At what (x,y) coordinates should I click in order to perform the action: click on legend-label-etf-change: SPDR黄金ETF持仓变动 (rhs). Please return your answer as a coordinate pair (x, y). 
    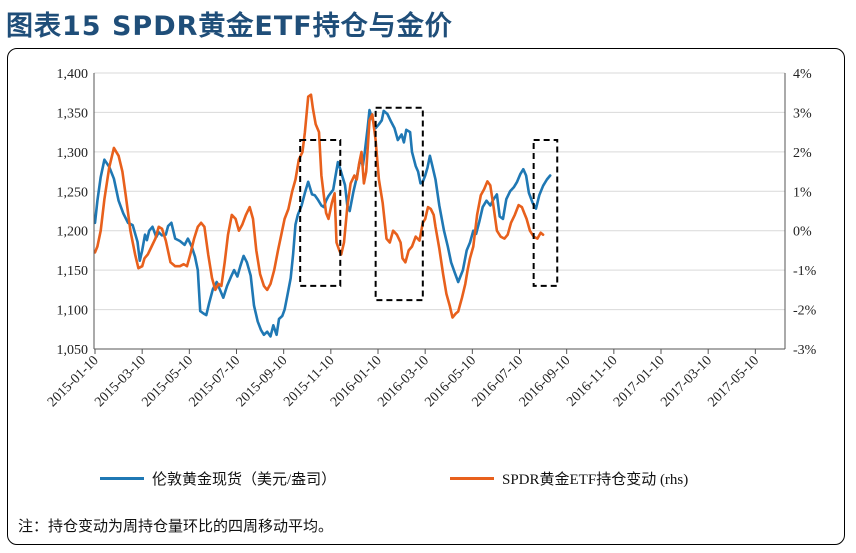
    Looking at the image, I should click on (595, 480).